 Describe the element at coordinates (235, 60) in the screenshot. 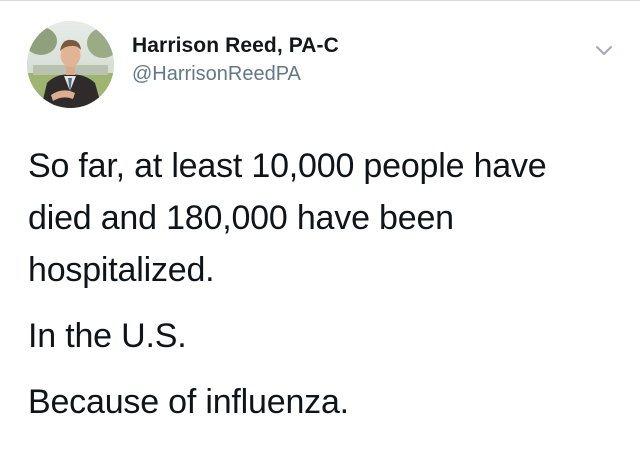

I see `author-block: Harrison Reed, PA-C @HarrisonReedPA` at that location.